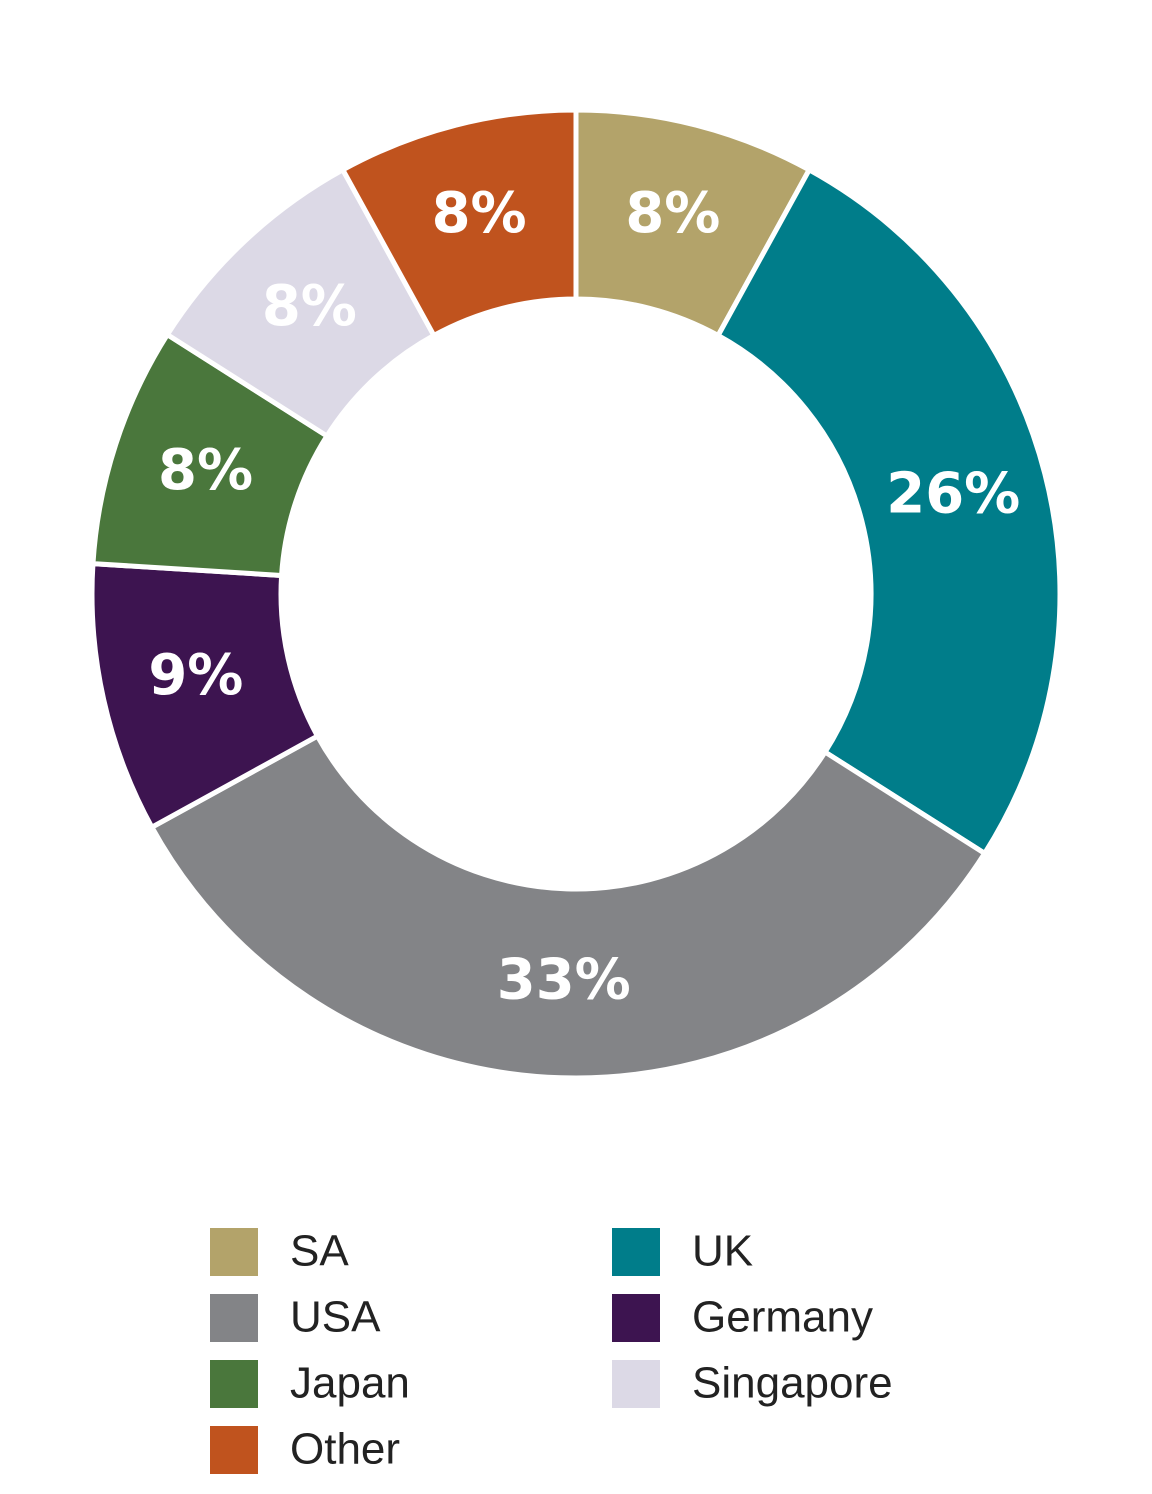  Describe the element at coordinates (564, 979) in the screenshot. I see `value-label: 33%` at that location.